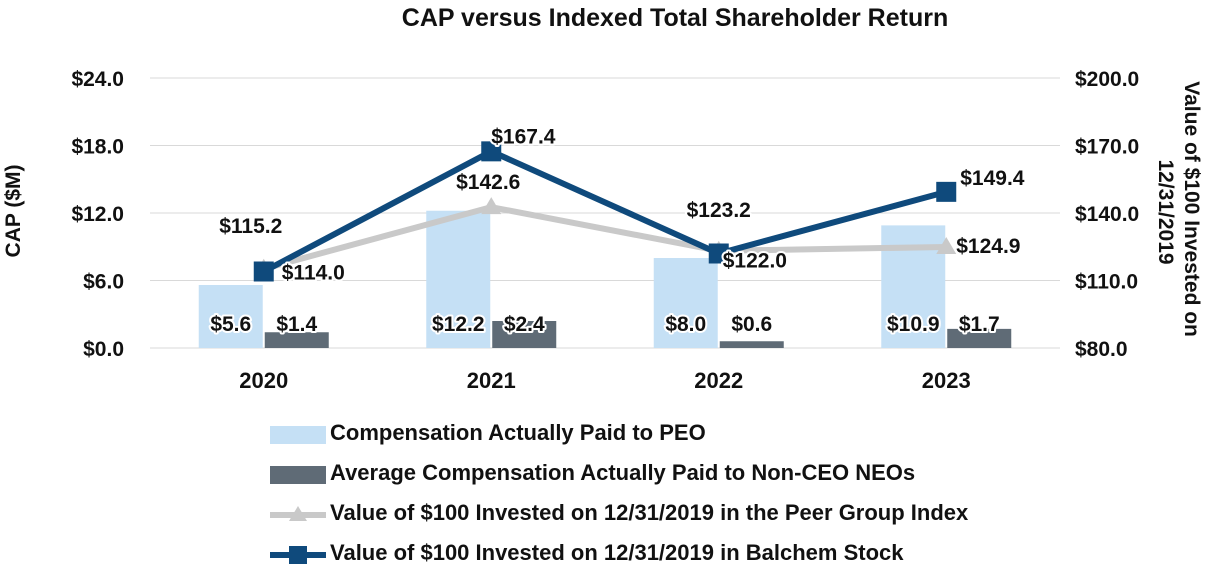 The image size is (1216, 586). I want to click on data-label-peer-index: $124.9, so click(988, 246).